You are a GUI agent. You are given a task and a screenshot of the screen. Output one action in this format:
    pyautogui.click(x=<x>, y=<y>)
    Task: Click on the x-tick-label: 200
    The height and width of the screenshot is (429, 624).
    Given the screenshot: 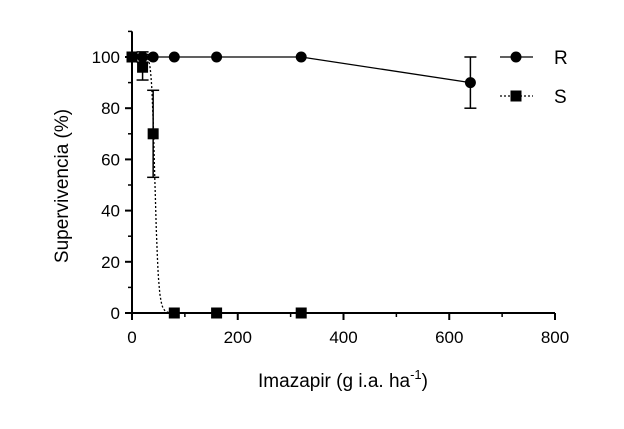 What is the action you would take?
    pyautogui.click(x=238, y=337)
    